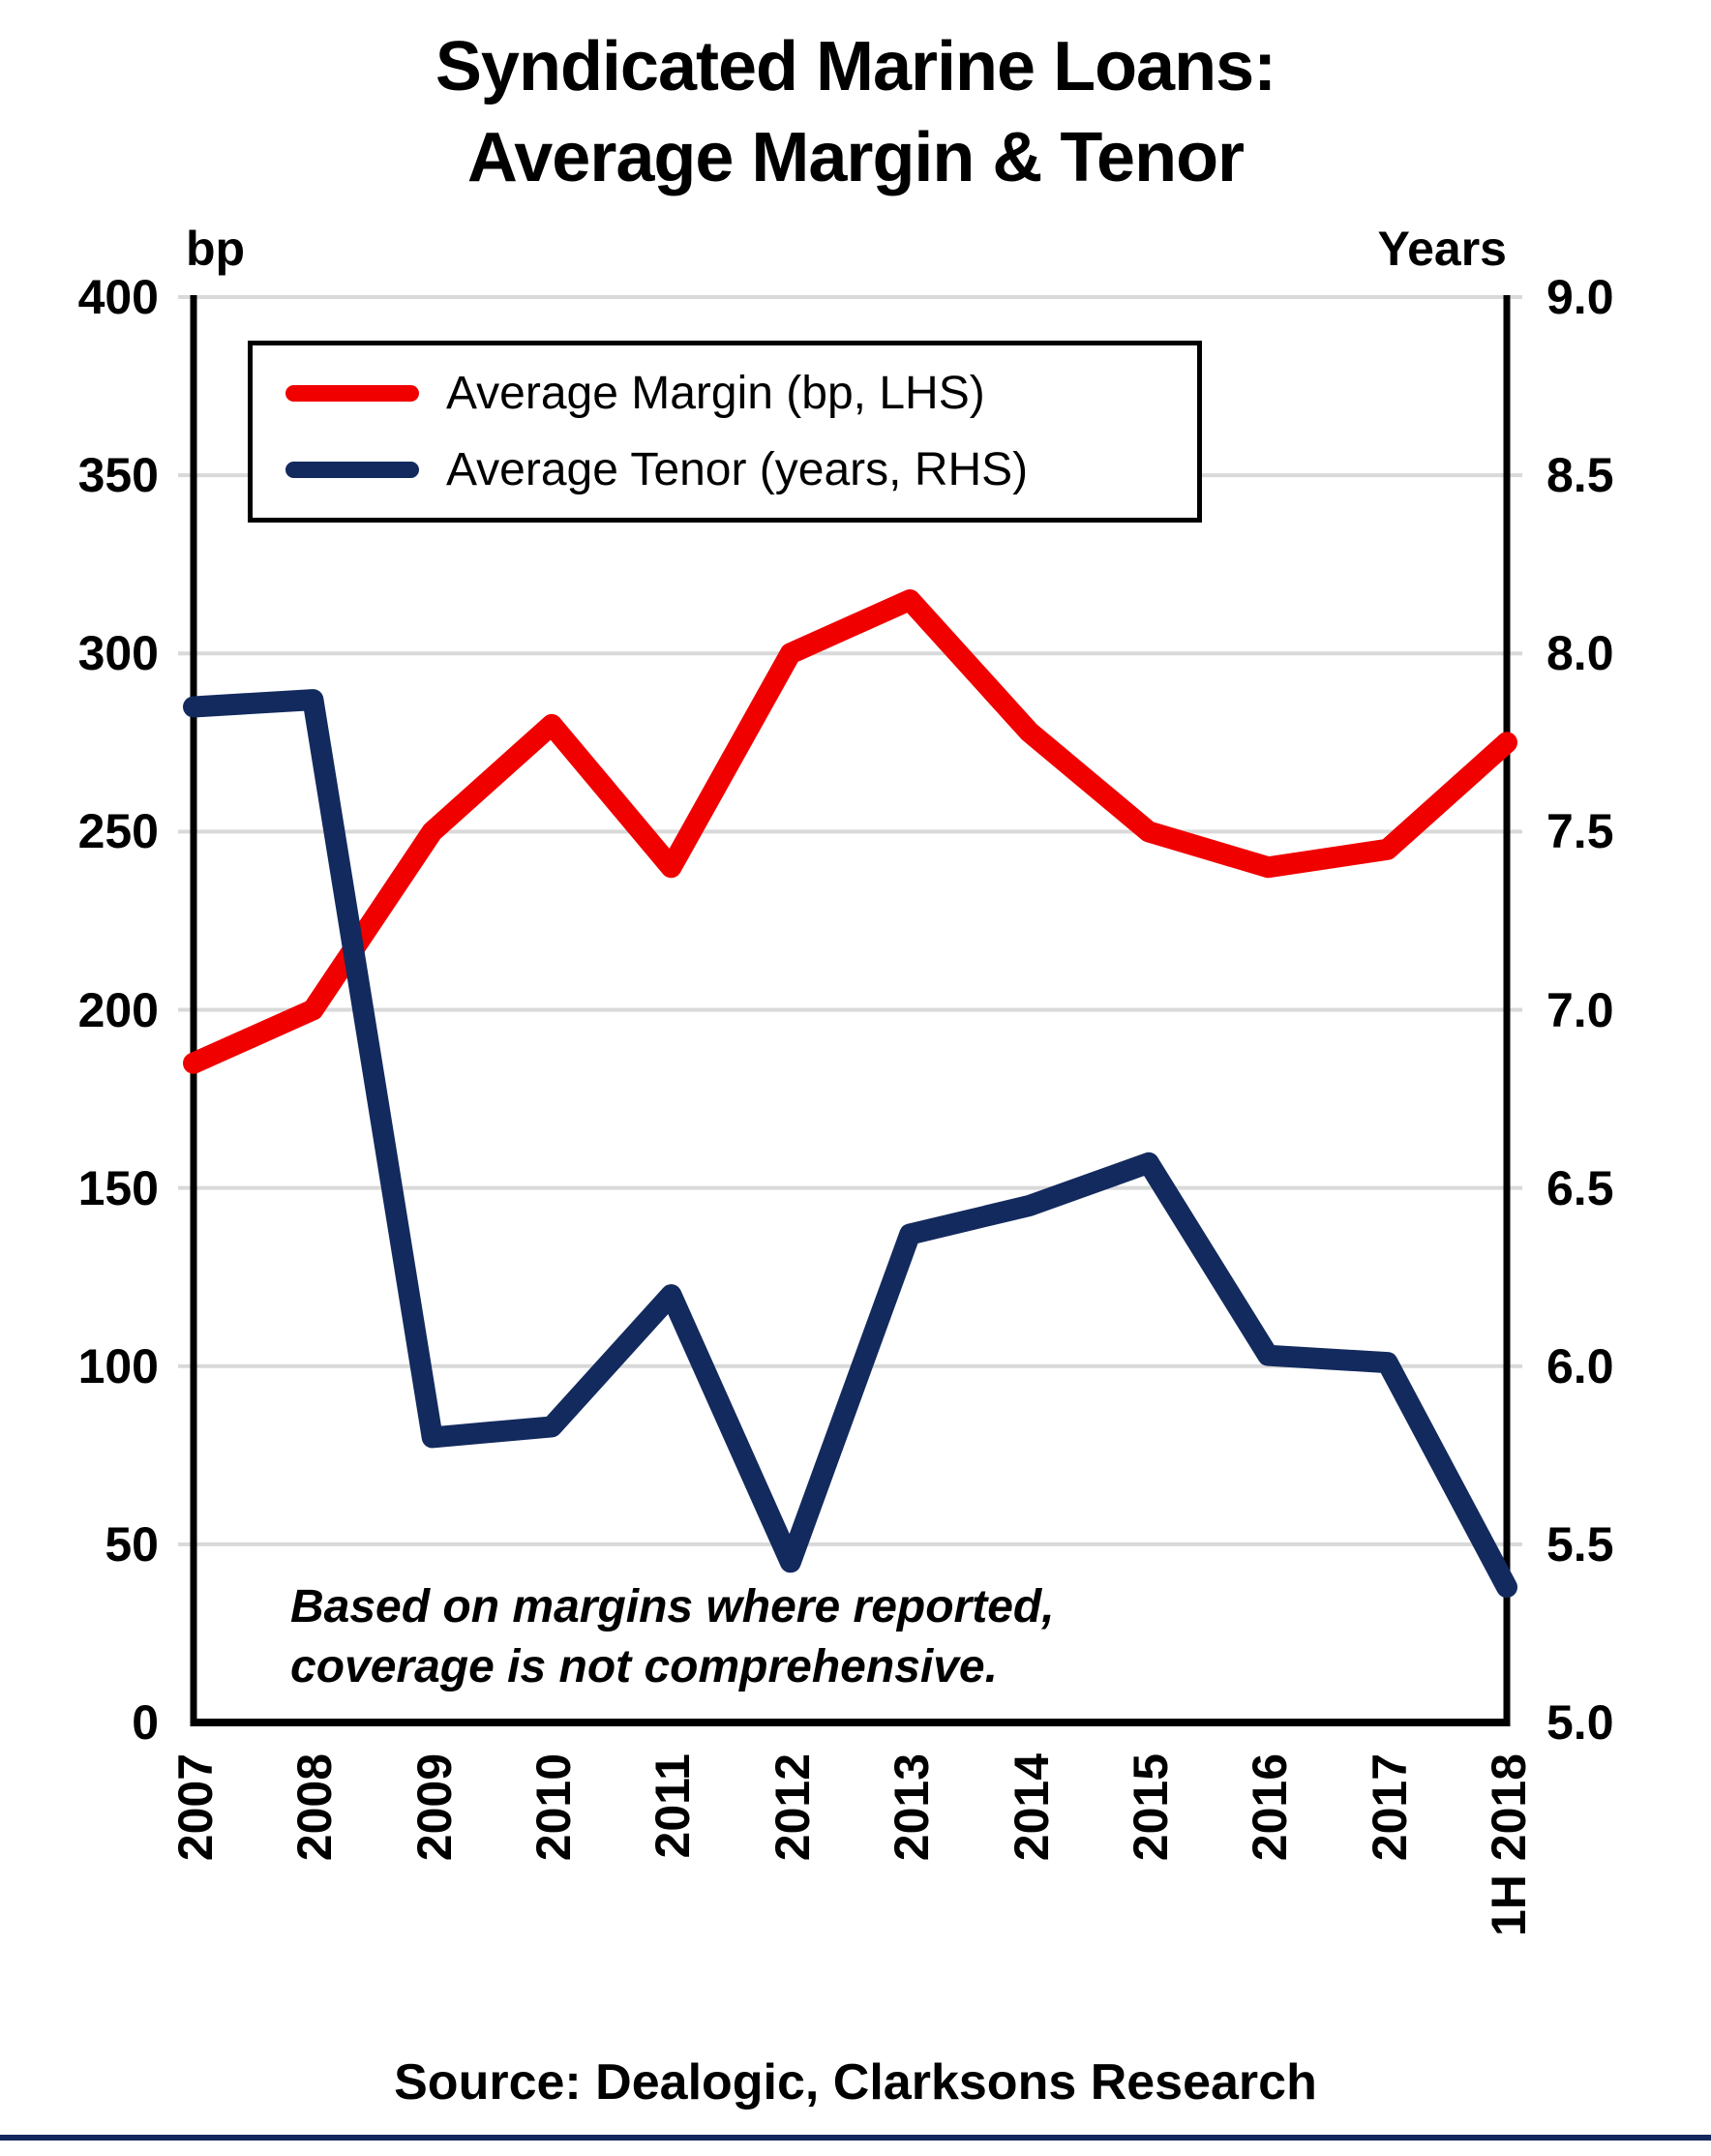 This screenshot has height=2156, width=1711. What do you see at coordinates (792, 1807) in the screenshot?
I see `x-axis-label-2012: 2012` at bounding box center [792, 1807].